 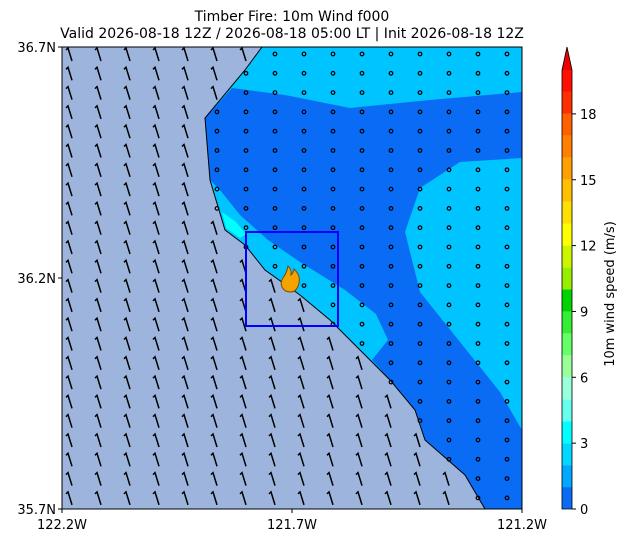 I want to click on y-tick-label: 35.7N, so click(x=36, y=510).